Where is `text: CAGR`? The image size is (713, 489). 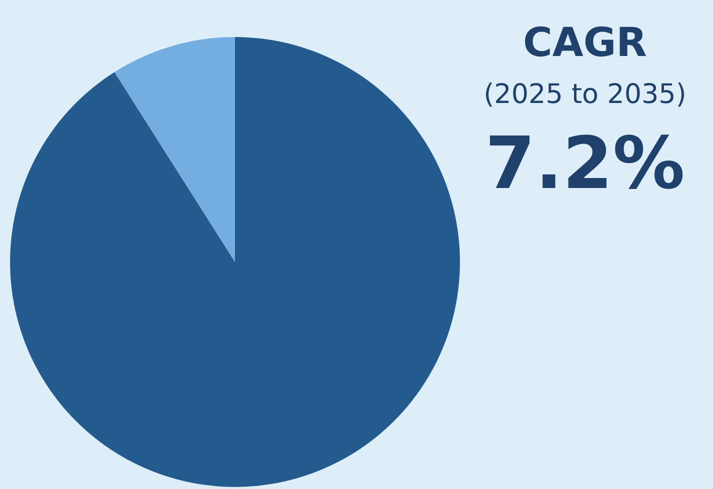
text: CAGR is located at coordinates (585, 43).